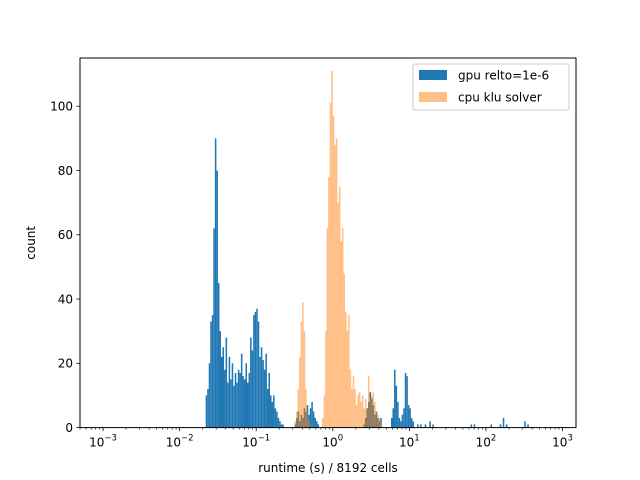  Describe the element at coordinates (65, 364) in the screenshot. I see `y-tick-label: 20` at that location.